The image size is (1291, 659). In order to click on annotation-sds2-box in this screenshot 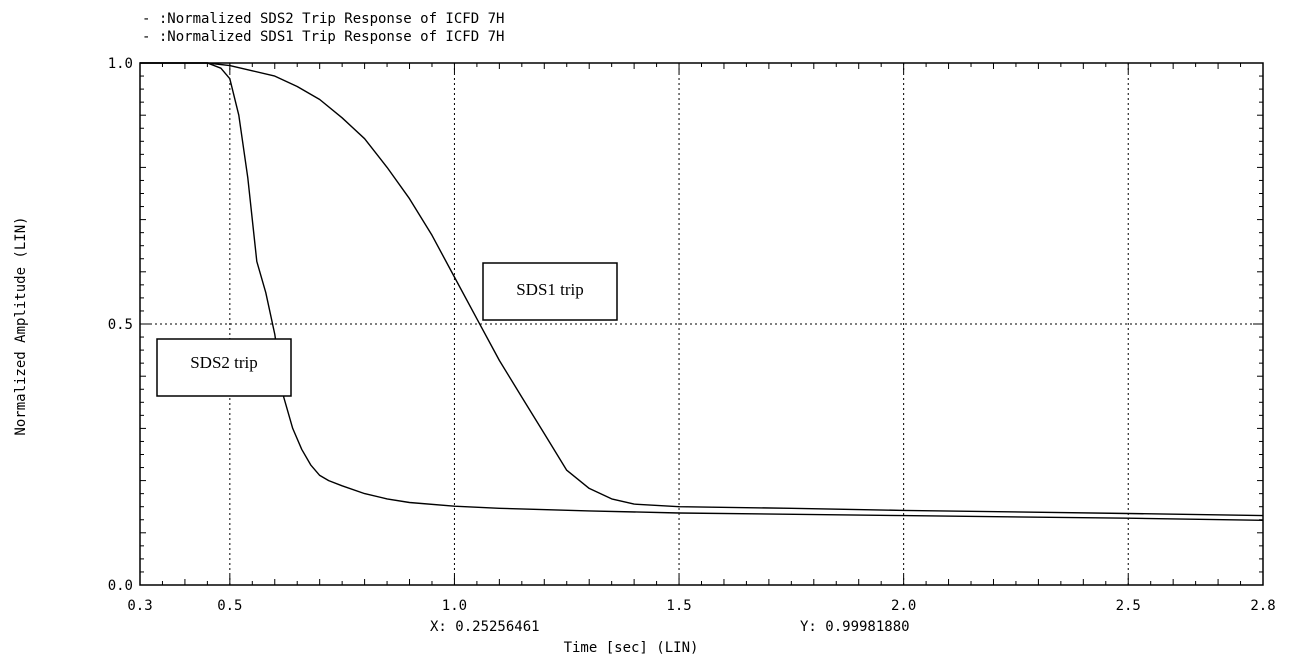, I will do `click(224, 367)`.